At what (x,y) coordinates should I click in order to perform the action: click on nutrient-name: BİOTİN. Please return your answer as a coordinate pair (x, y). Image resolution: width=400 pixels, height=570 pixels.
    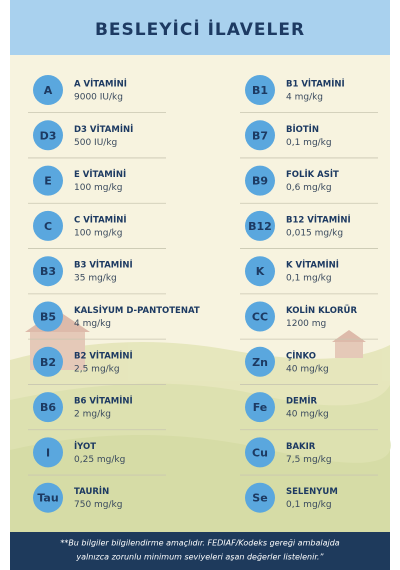
    Looking at the image, I should click on (302, 129).